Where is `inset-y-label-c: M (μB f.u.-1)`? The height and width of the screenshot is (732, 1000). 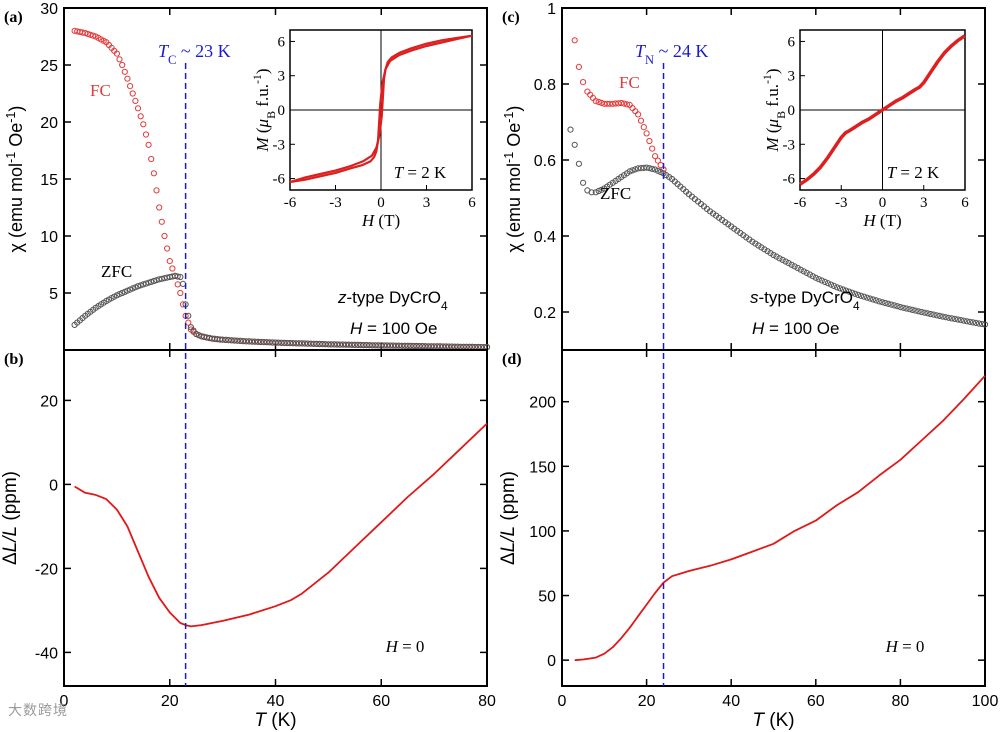
inset-y-label-c: M (μB f.u.-1) is located at coordinates (774, 110).